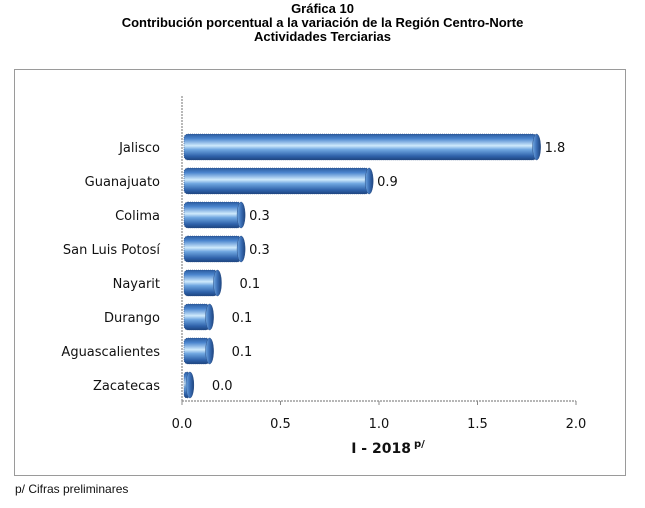 This screenshot has height=508, width=645. I want to click on bar-zacatecas, so click(189, 385).